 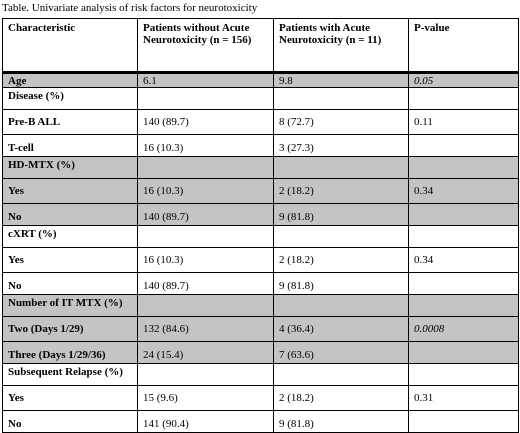 What do you see at coordinates (260, 305) in the screenshot?
I see `group-header-row: Number of IT MTX (%)` at bounding box center [260, 305].